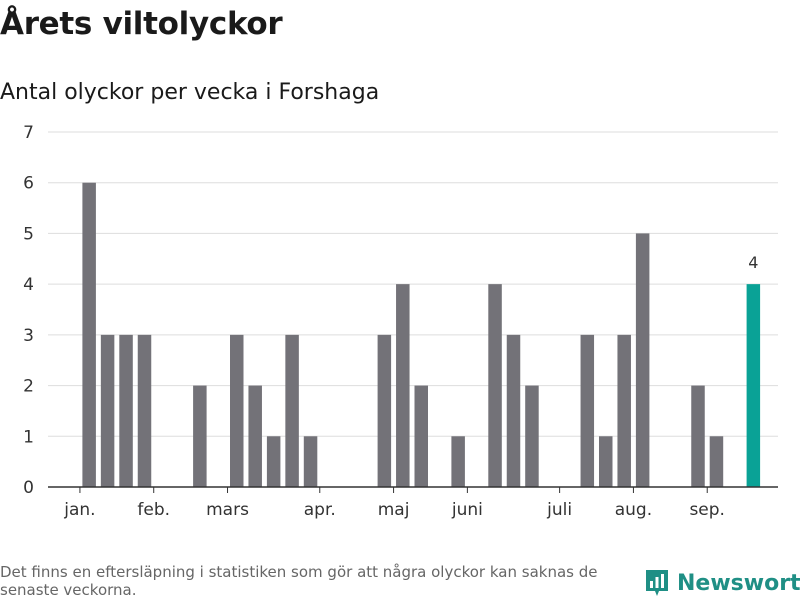 This screenshot has width=800, height=600. Describe the element at coordinates (28, 336) in the screenshot. I see `y-tick-label: 3` at that location.